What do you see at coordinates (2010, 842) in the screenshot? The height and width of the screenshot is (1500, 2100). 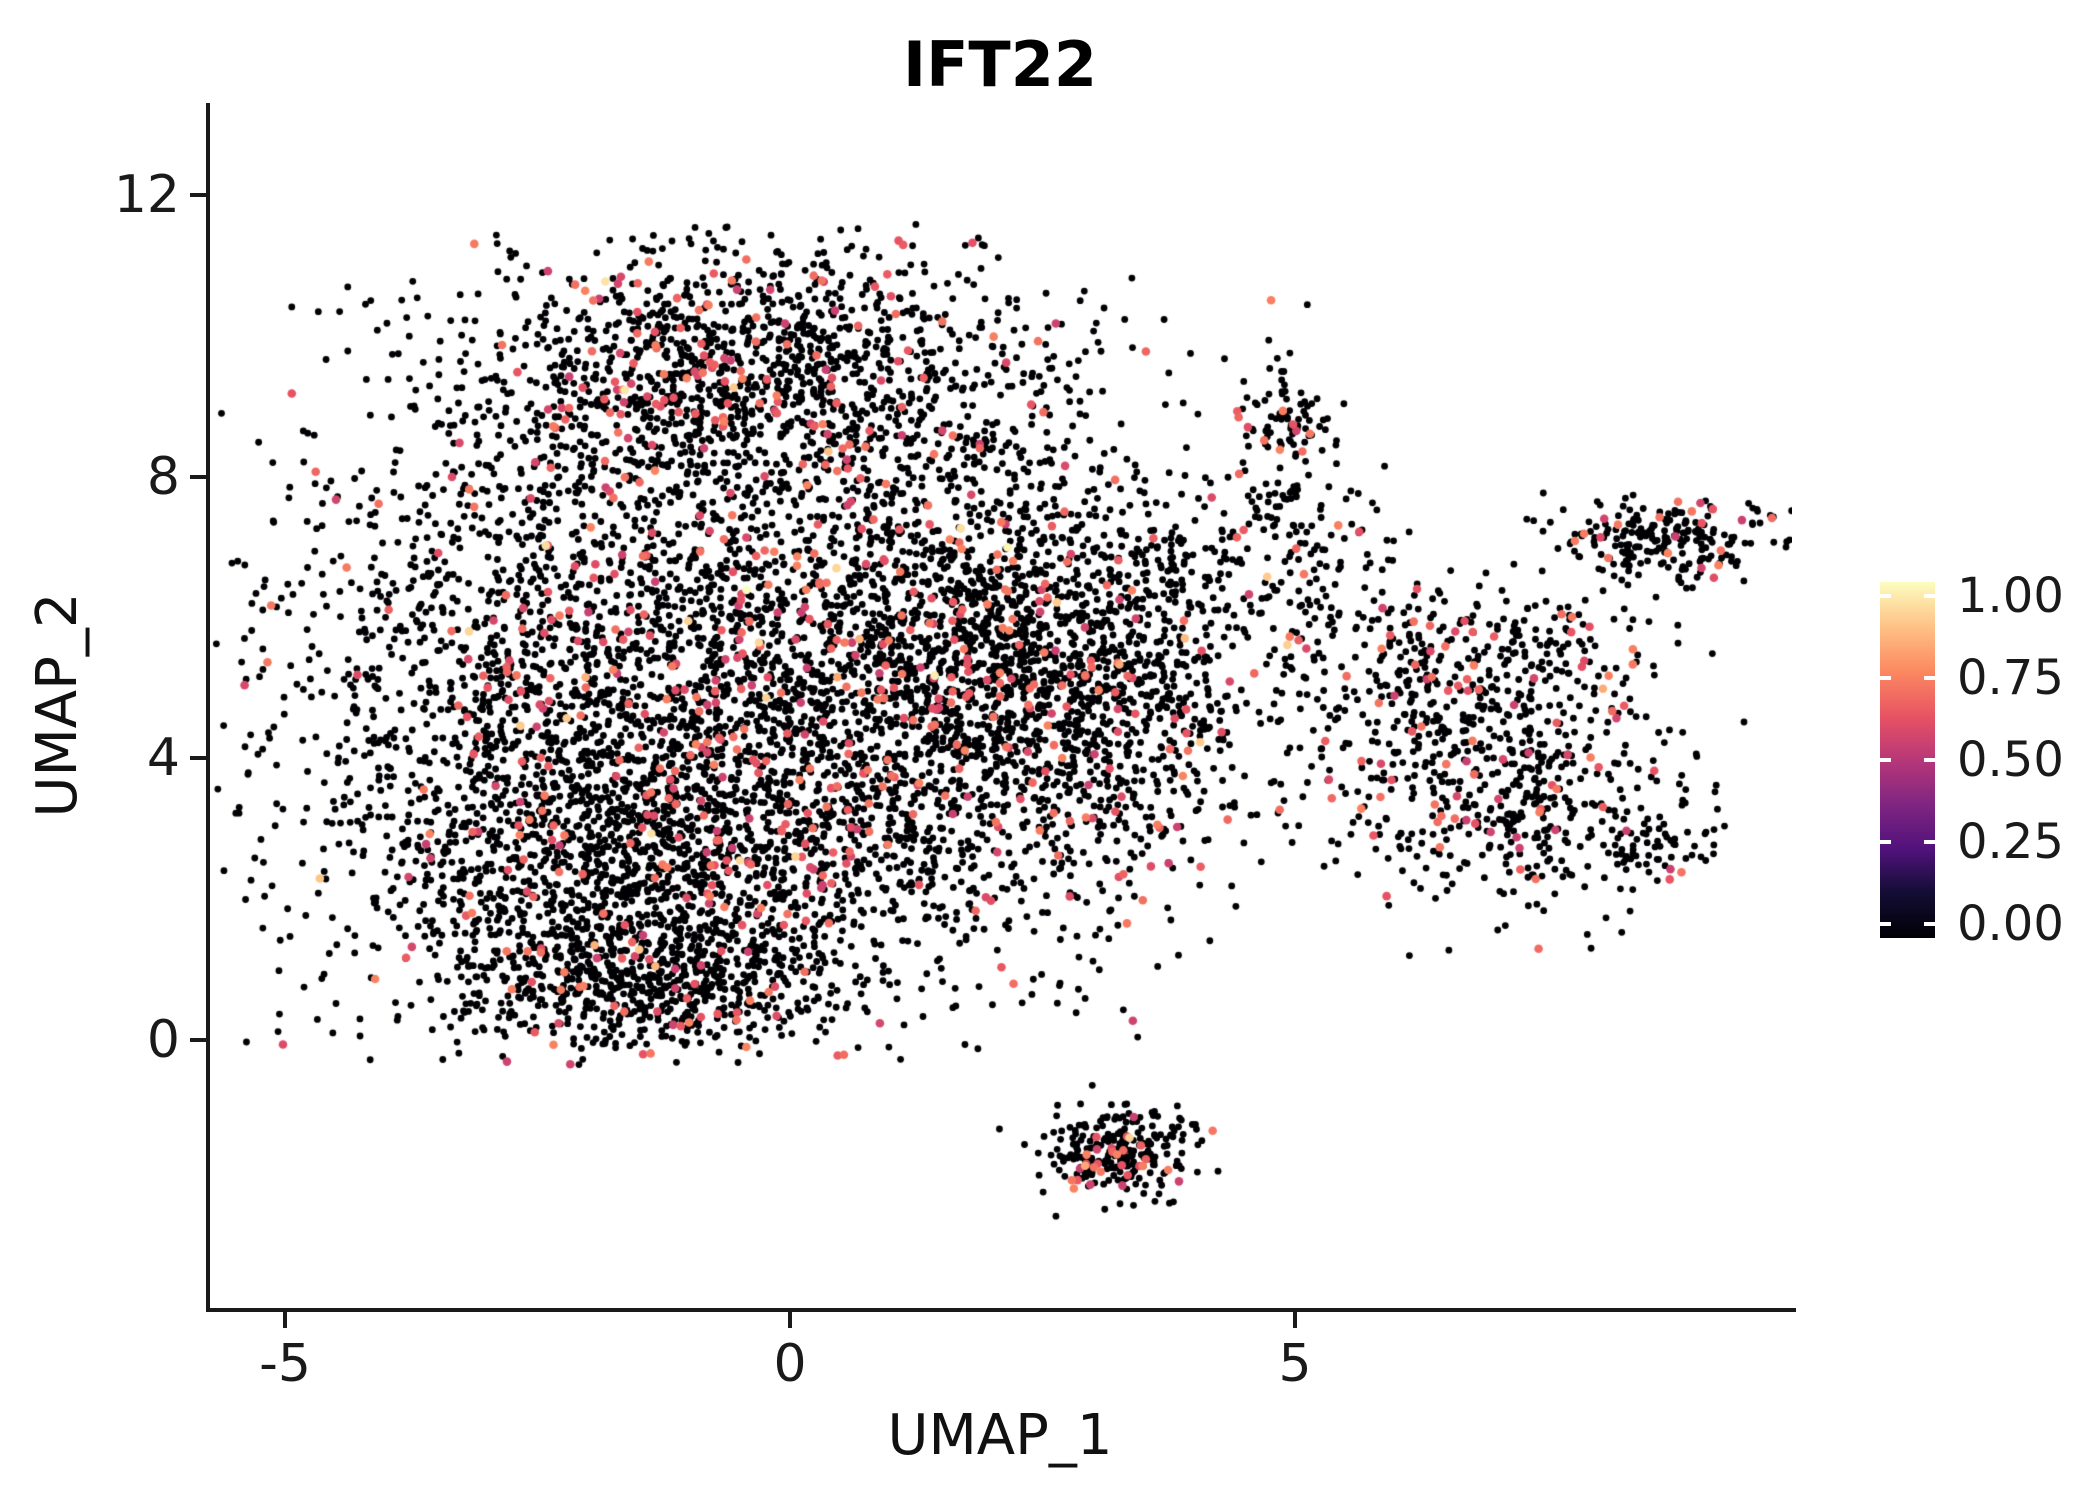 I see `colorbar-label: 0.25` at bounding box center [2010, 842].